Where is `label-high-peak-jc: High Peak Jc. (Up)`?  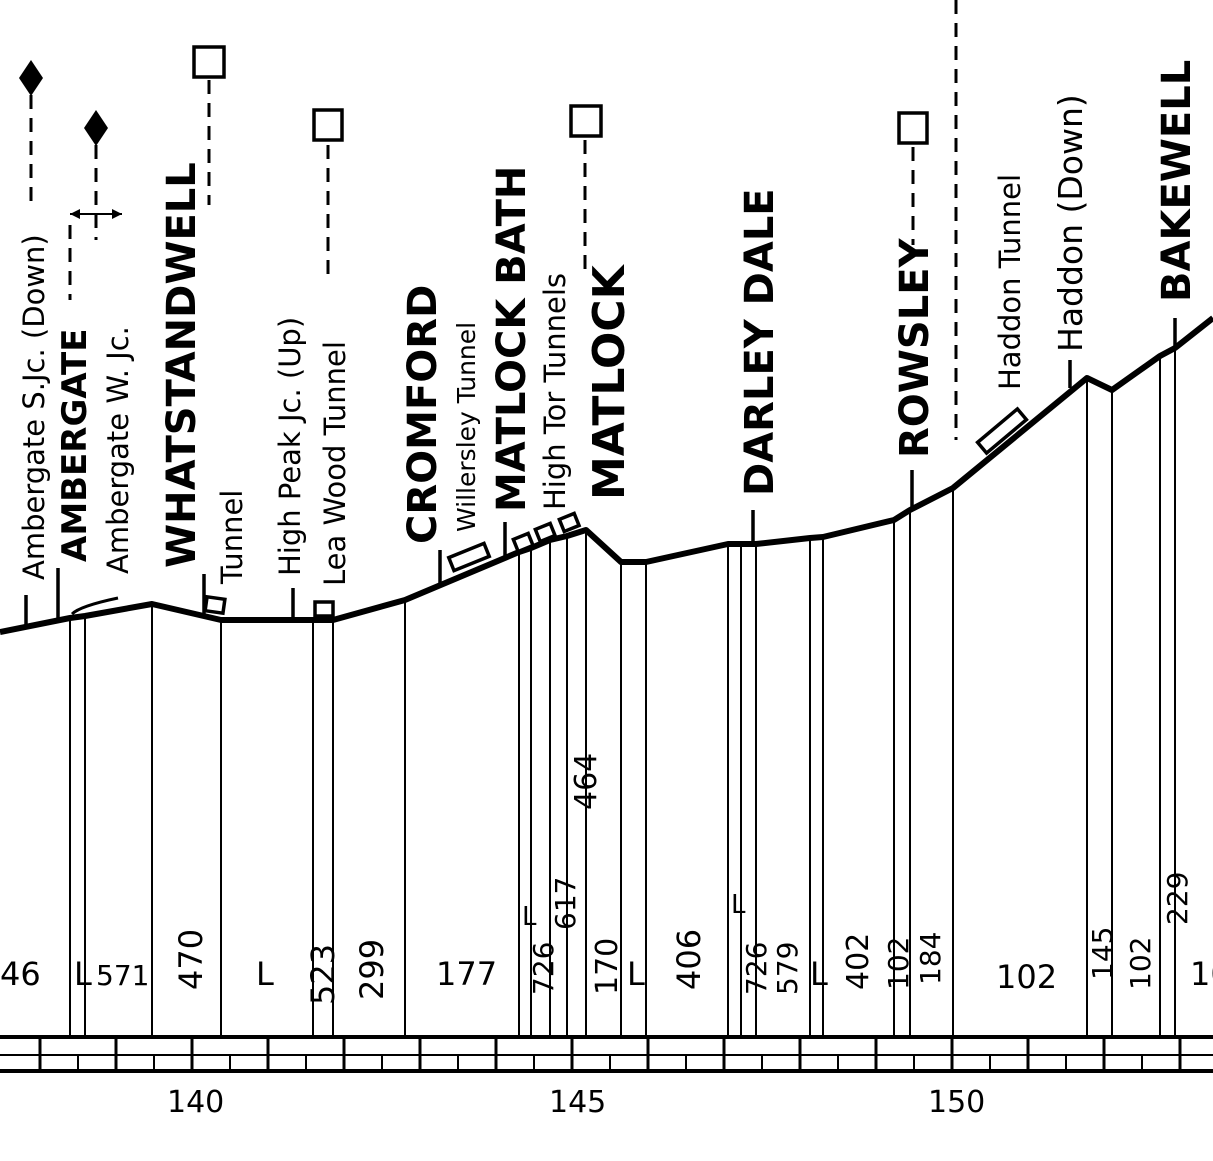 label-high-peak-jc: High Peak Jc. (Up) is located at coordinates (290, 446).